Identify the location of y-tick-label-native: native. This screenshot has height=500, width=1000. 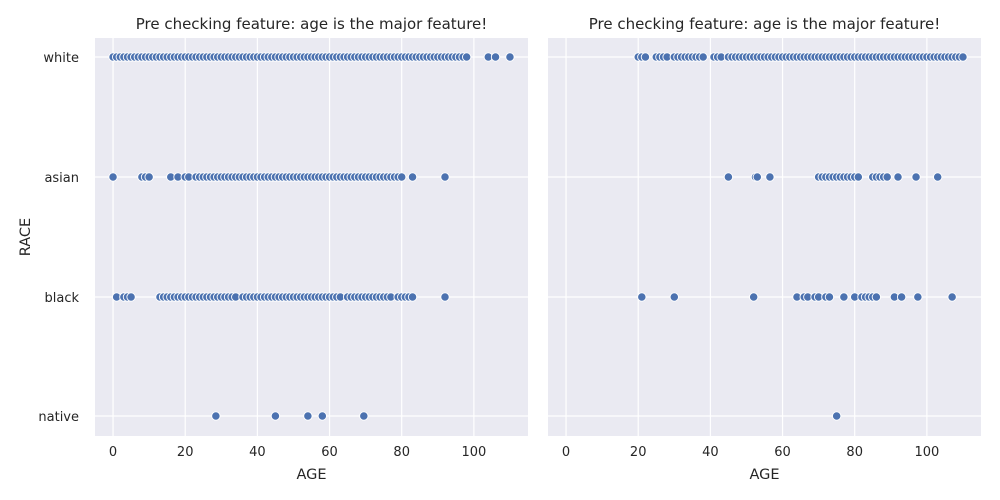
(58, 417).